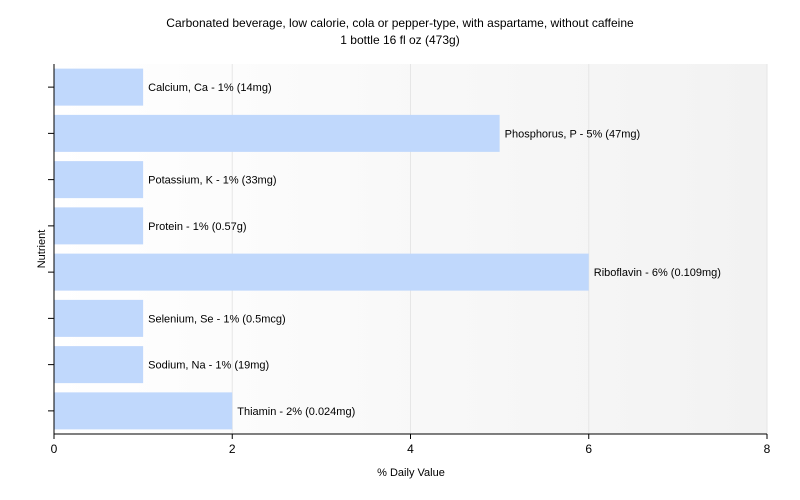 This screenshot has width=800, height=500. Describe the element at coordinates (54, 449) in the screenshot. I see `x-tick-label: 0` at that location.